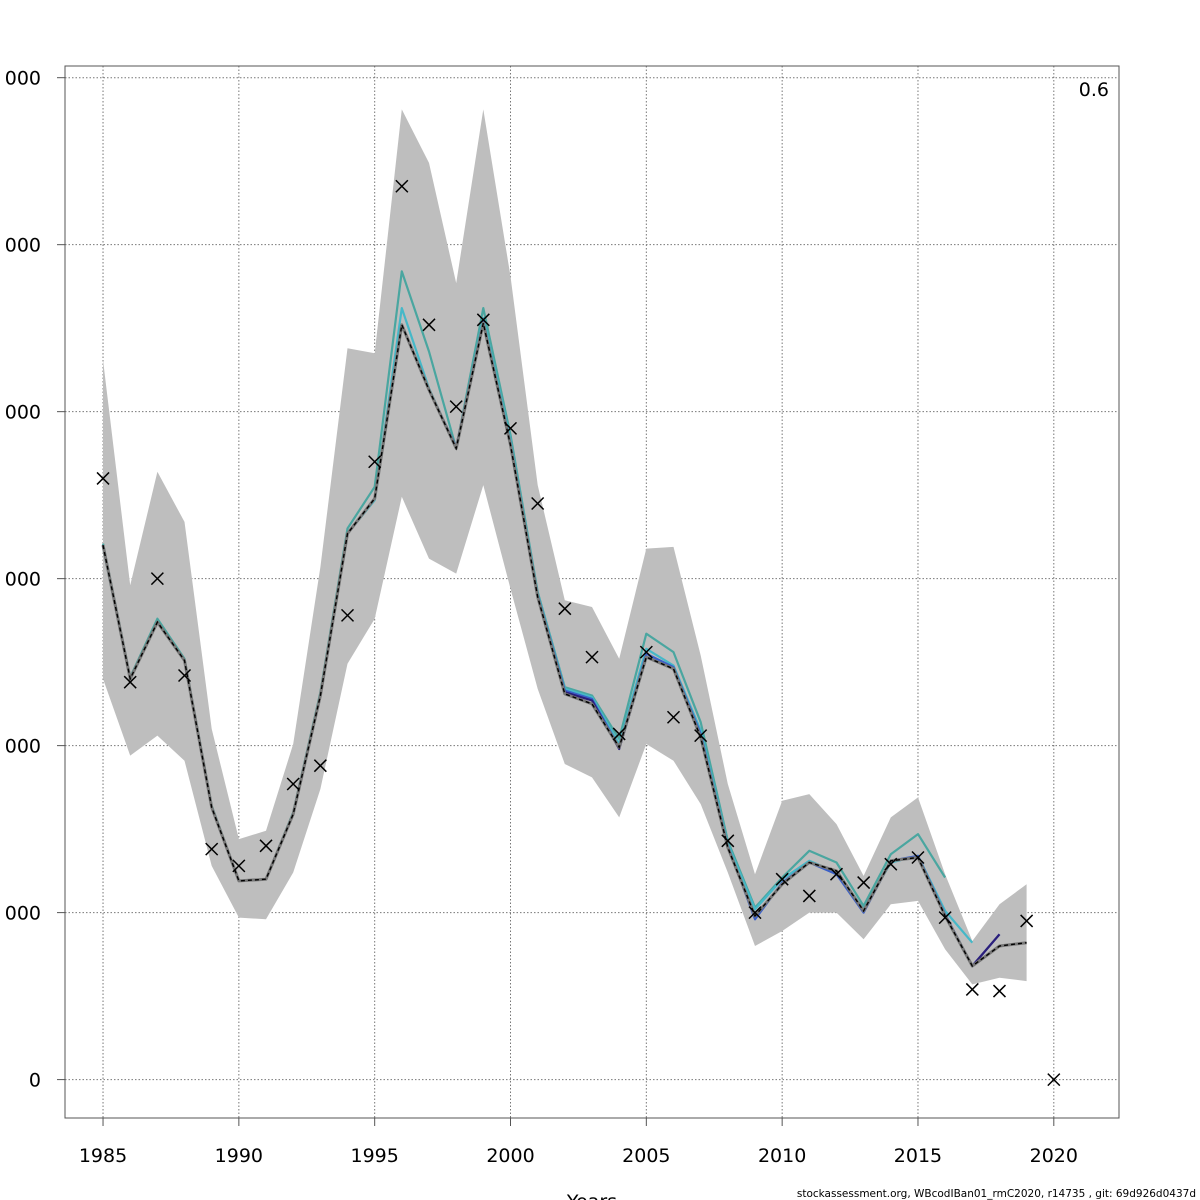 The image size is (1200, 1200). Describe the element at coordinates (103, 1156) in the screenshot. I see `x-tick-label: 1985` at that location.